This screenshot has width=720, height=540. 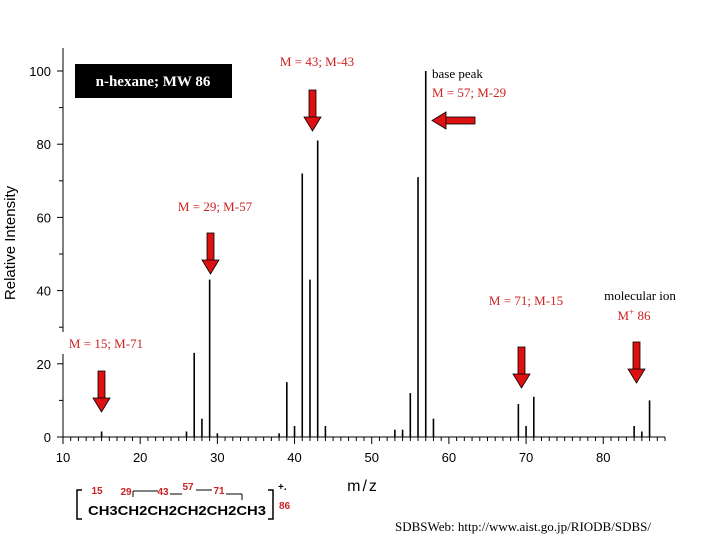 I want to click on chart-title: n-hexane; MW 86, so click(x=153, y=82).